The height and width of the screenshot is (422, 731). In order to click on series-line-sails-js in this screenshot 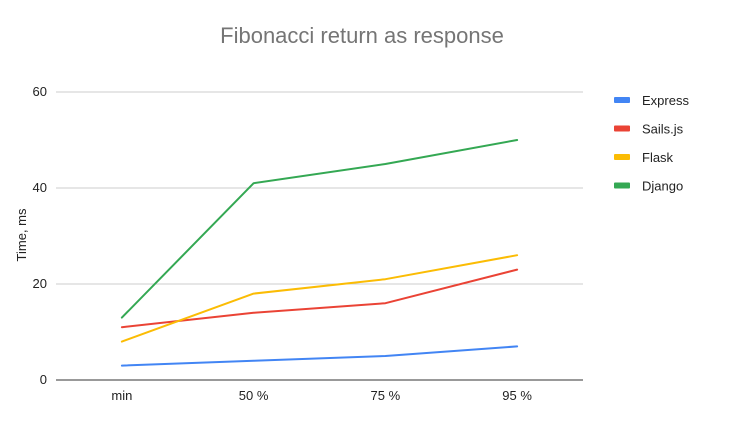, I will do `click(319, 298)`.